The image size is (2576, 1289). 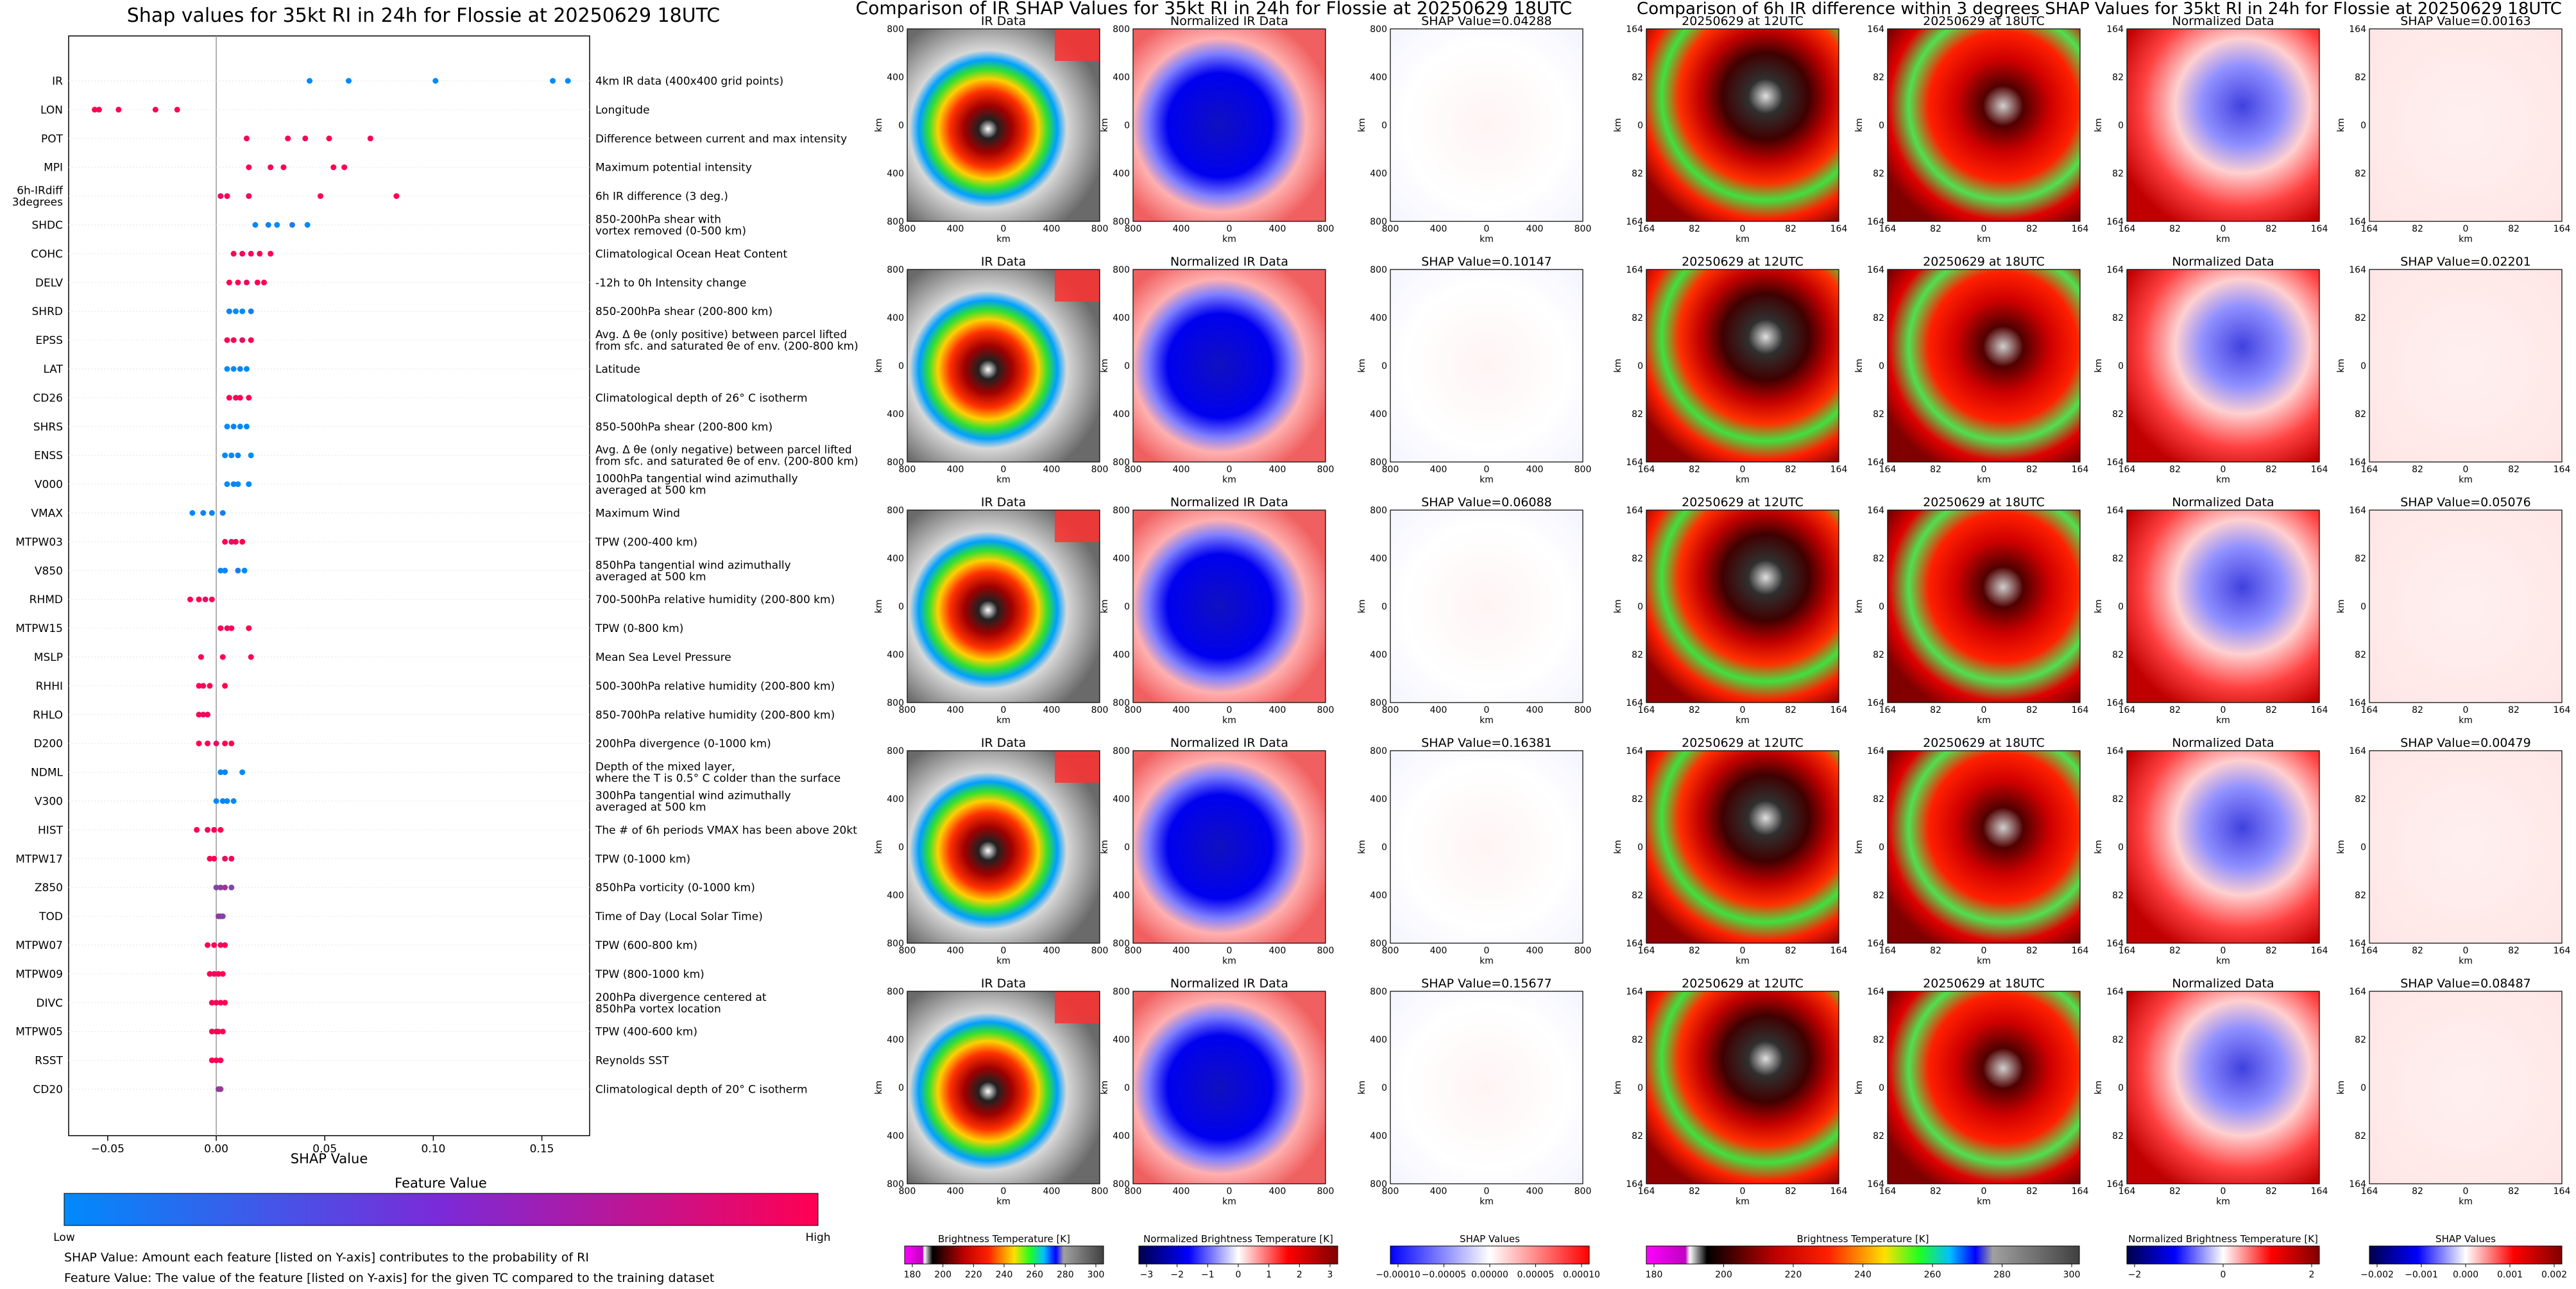 I want to click on feature-row: MTPW03 TPW (200-400 km), so click(x=356, y=542).